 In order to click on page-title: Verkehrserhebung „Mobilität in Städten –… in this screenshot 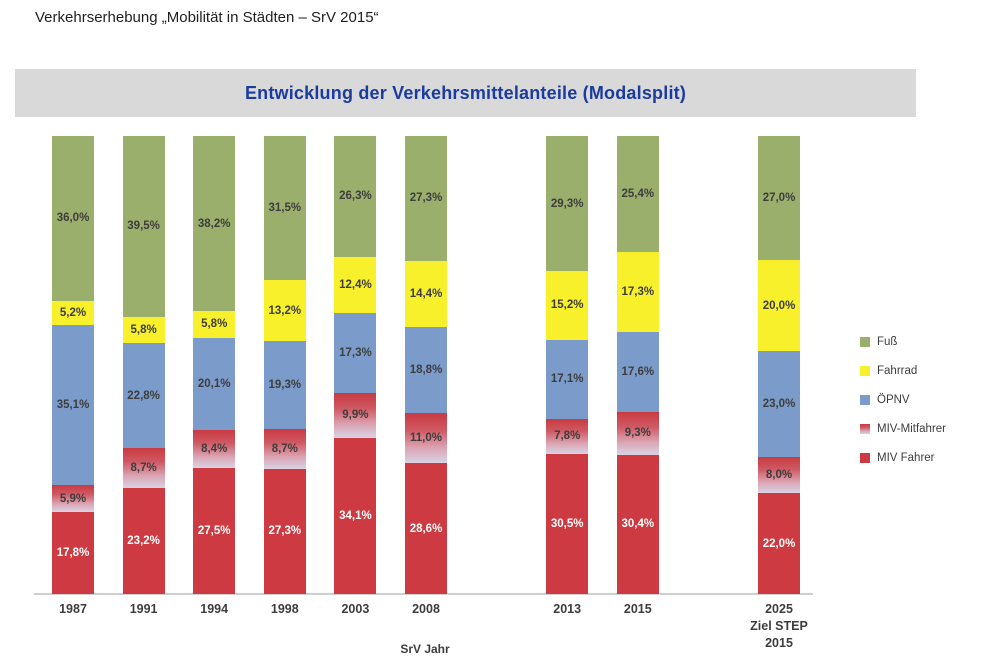, I will do `click(207, 17)`.